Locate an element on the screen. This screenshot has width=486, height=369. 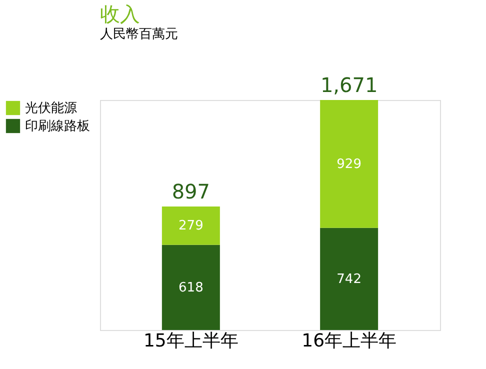
data-label: 618 is located at coordinates (191, 288).